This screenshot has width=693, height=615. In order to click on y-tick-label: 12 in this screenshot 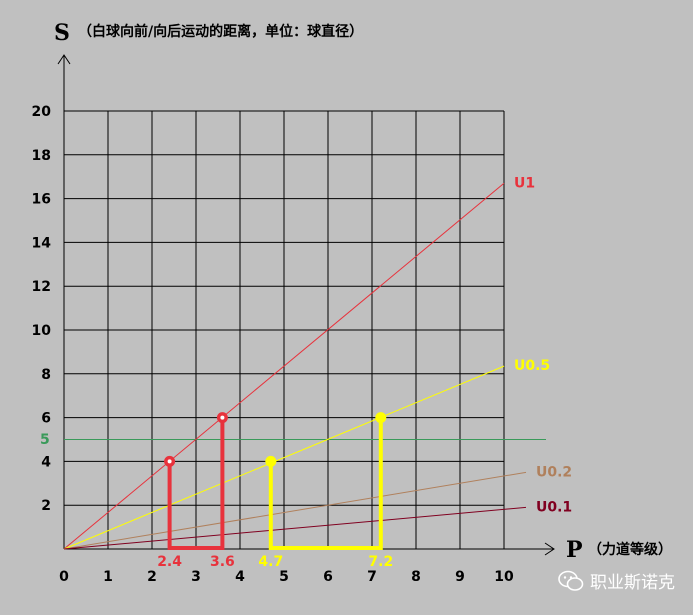, I will do `click(41, 287)`.